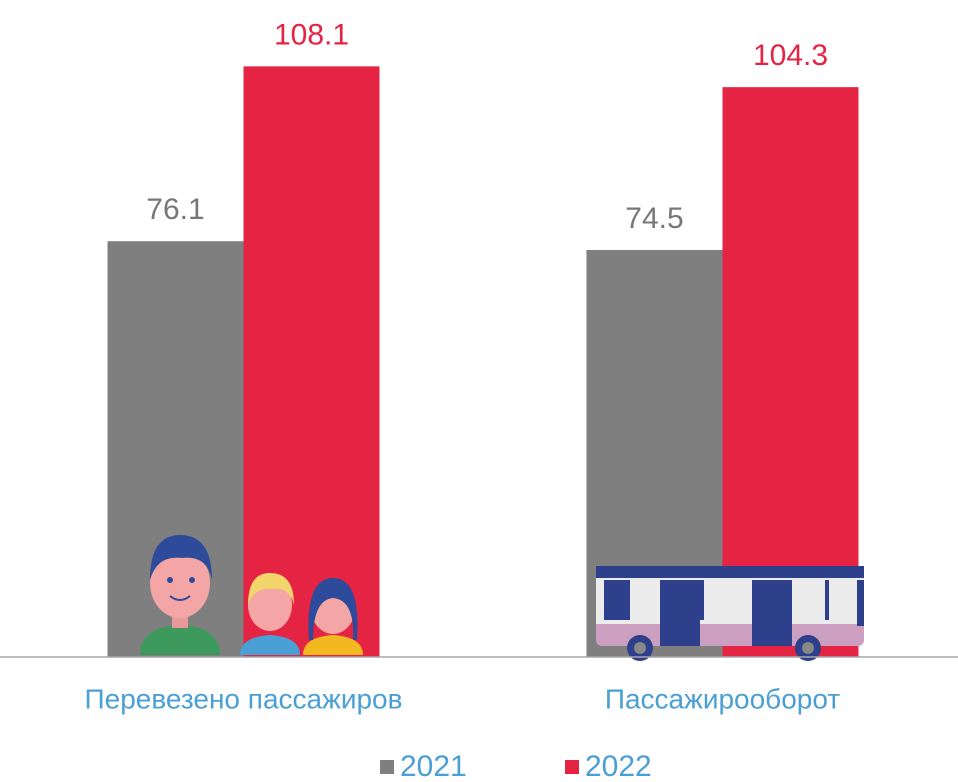 This screenshot has height=782, width=958. What do you see at coordinates (722, 698) in the screenshot?
I see `x-tick-label: Пассажирооборот` at bounding box center [722, 698].